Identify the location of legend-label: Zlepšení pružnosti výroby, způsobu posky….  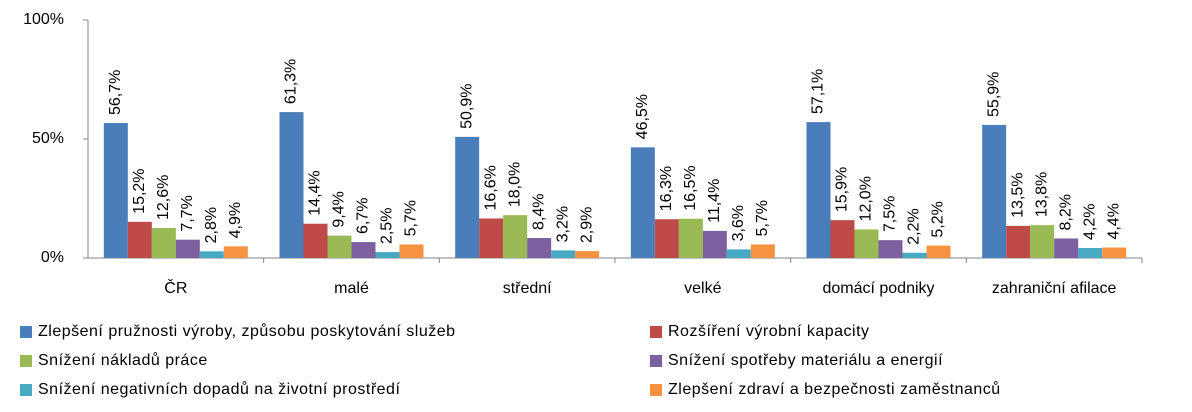
(247, 331).